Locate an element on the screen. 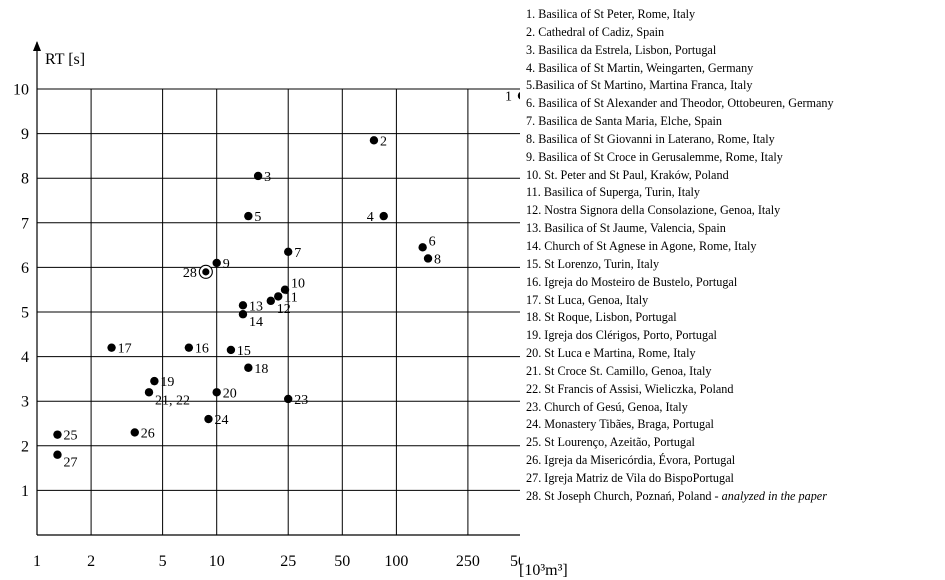  data-point-label: 12 is located at coordinates (284, 309).